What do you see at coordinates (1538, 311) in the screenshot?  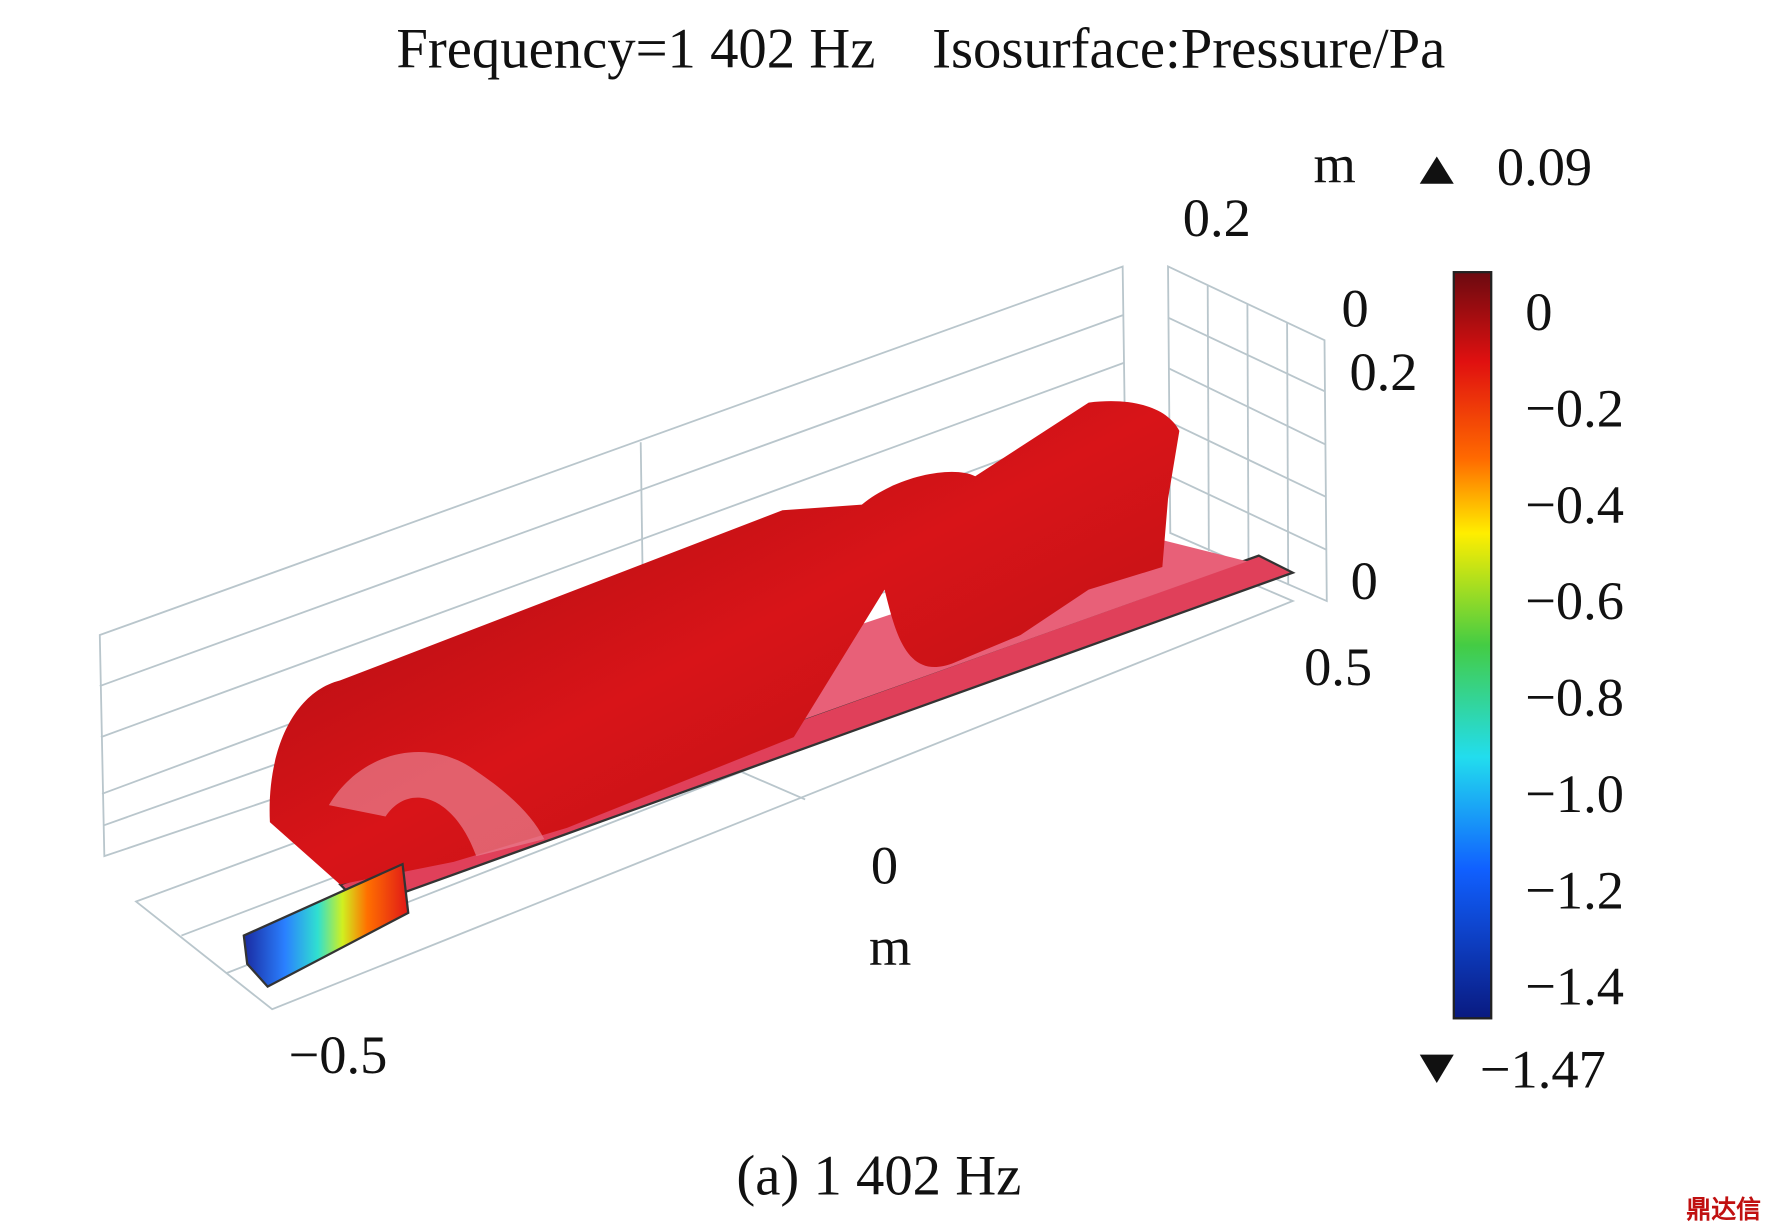 I see `colorbar-tick-label: 0` at bounding box center [1538, 311].